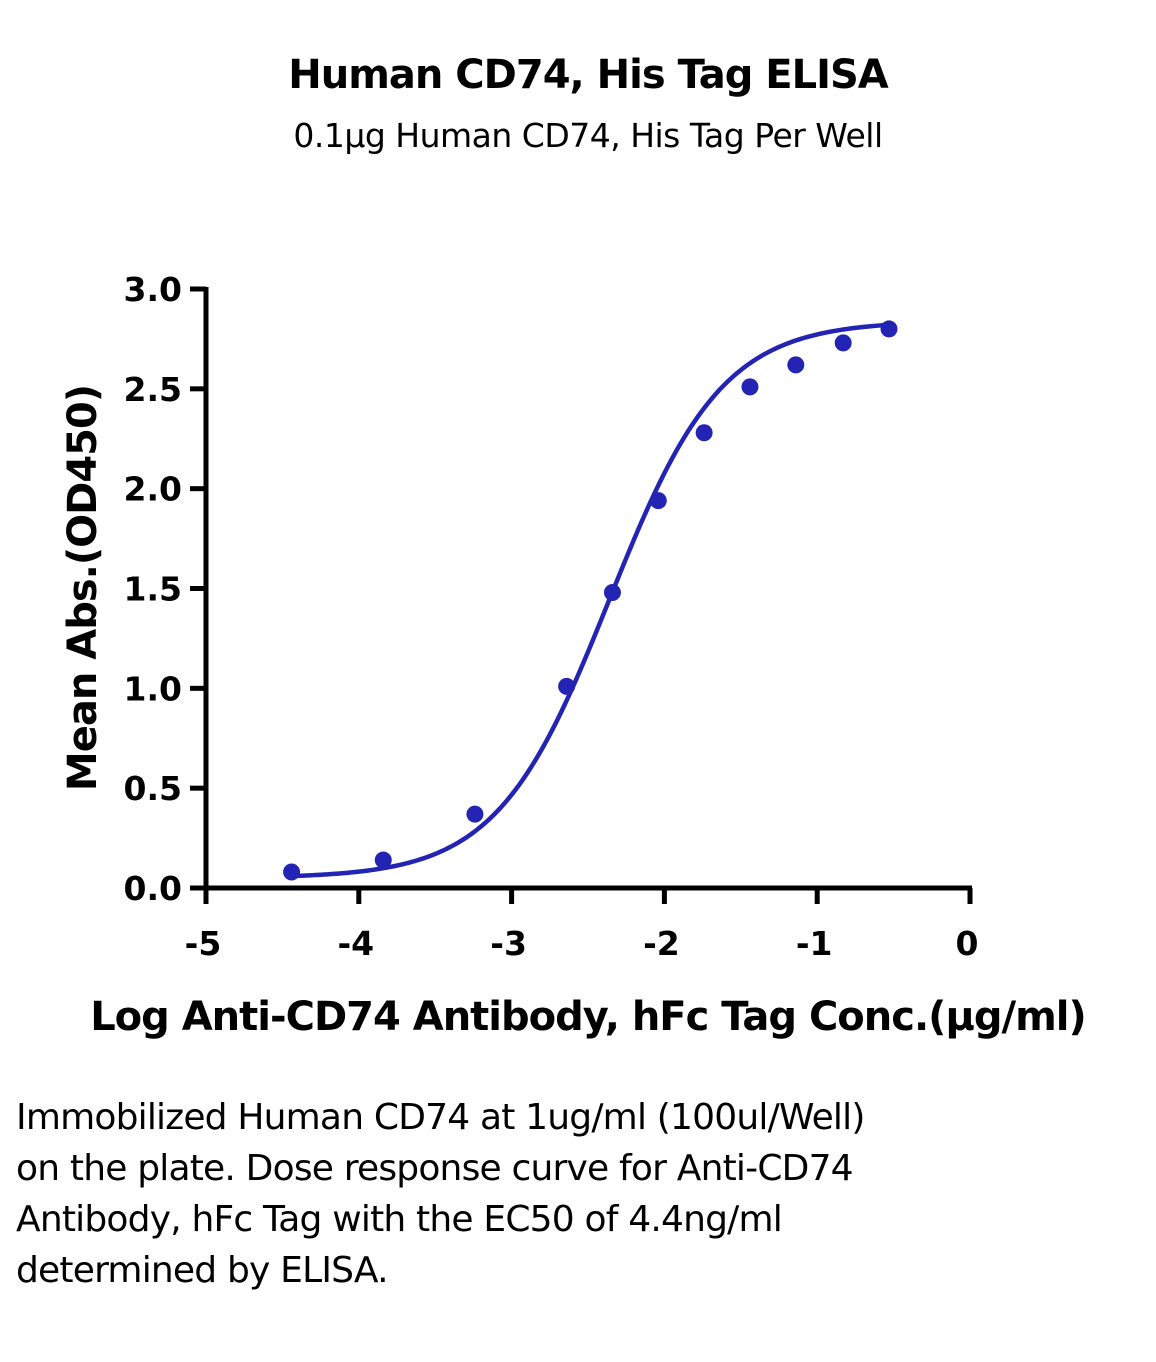 The width and height of the screenshot is (1156, 1362). I want to click on x-tick-label: -2, so click(661, 943).